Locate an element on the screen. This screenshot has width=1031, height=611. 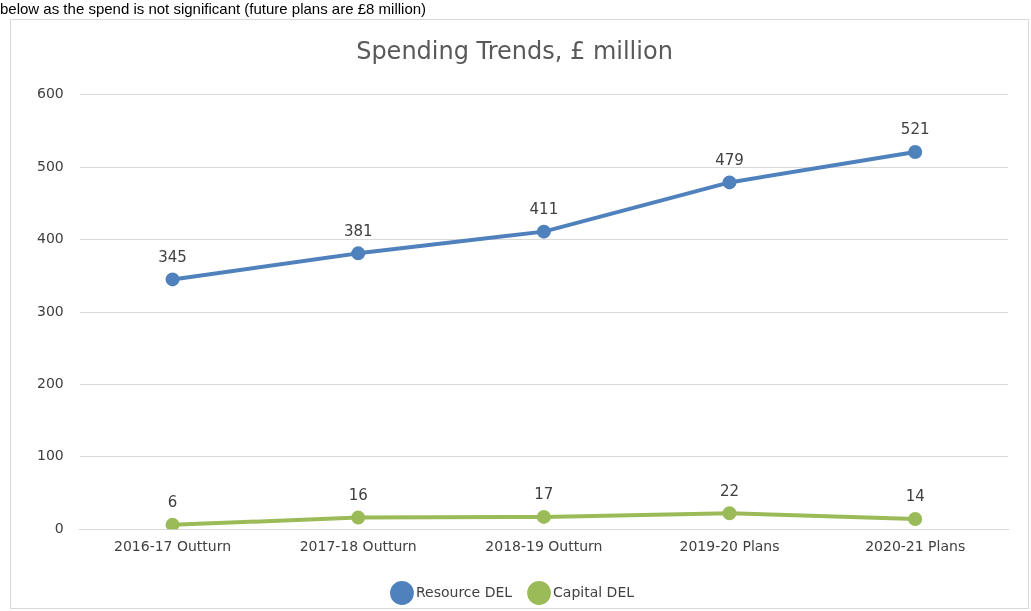
x-tick-label: 2018-19 Outturn is located at coordinates (544, 546).